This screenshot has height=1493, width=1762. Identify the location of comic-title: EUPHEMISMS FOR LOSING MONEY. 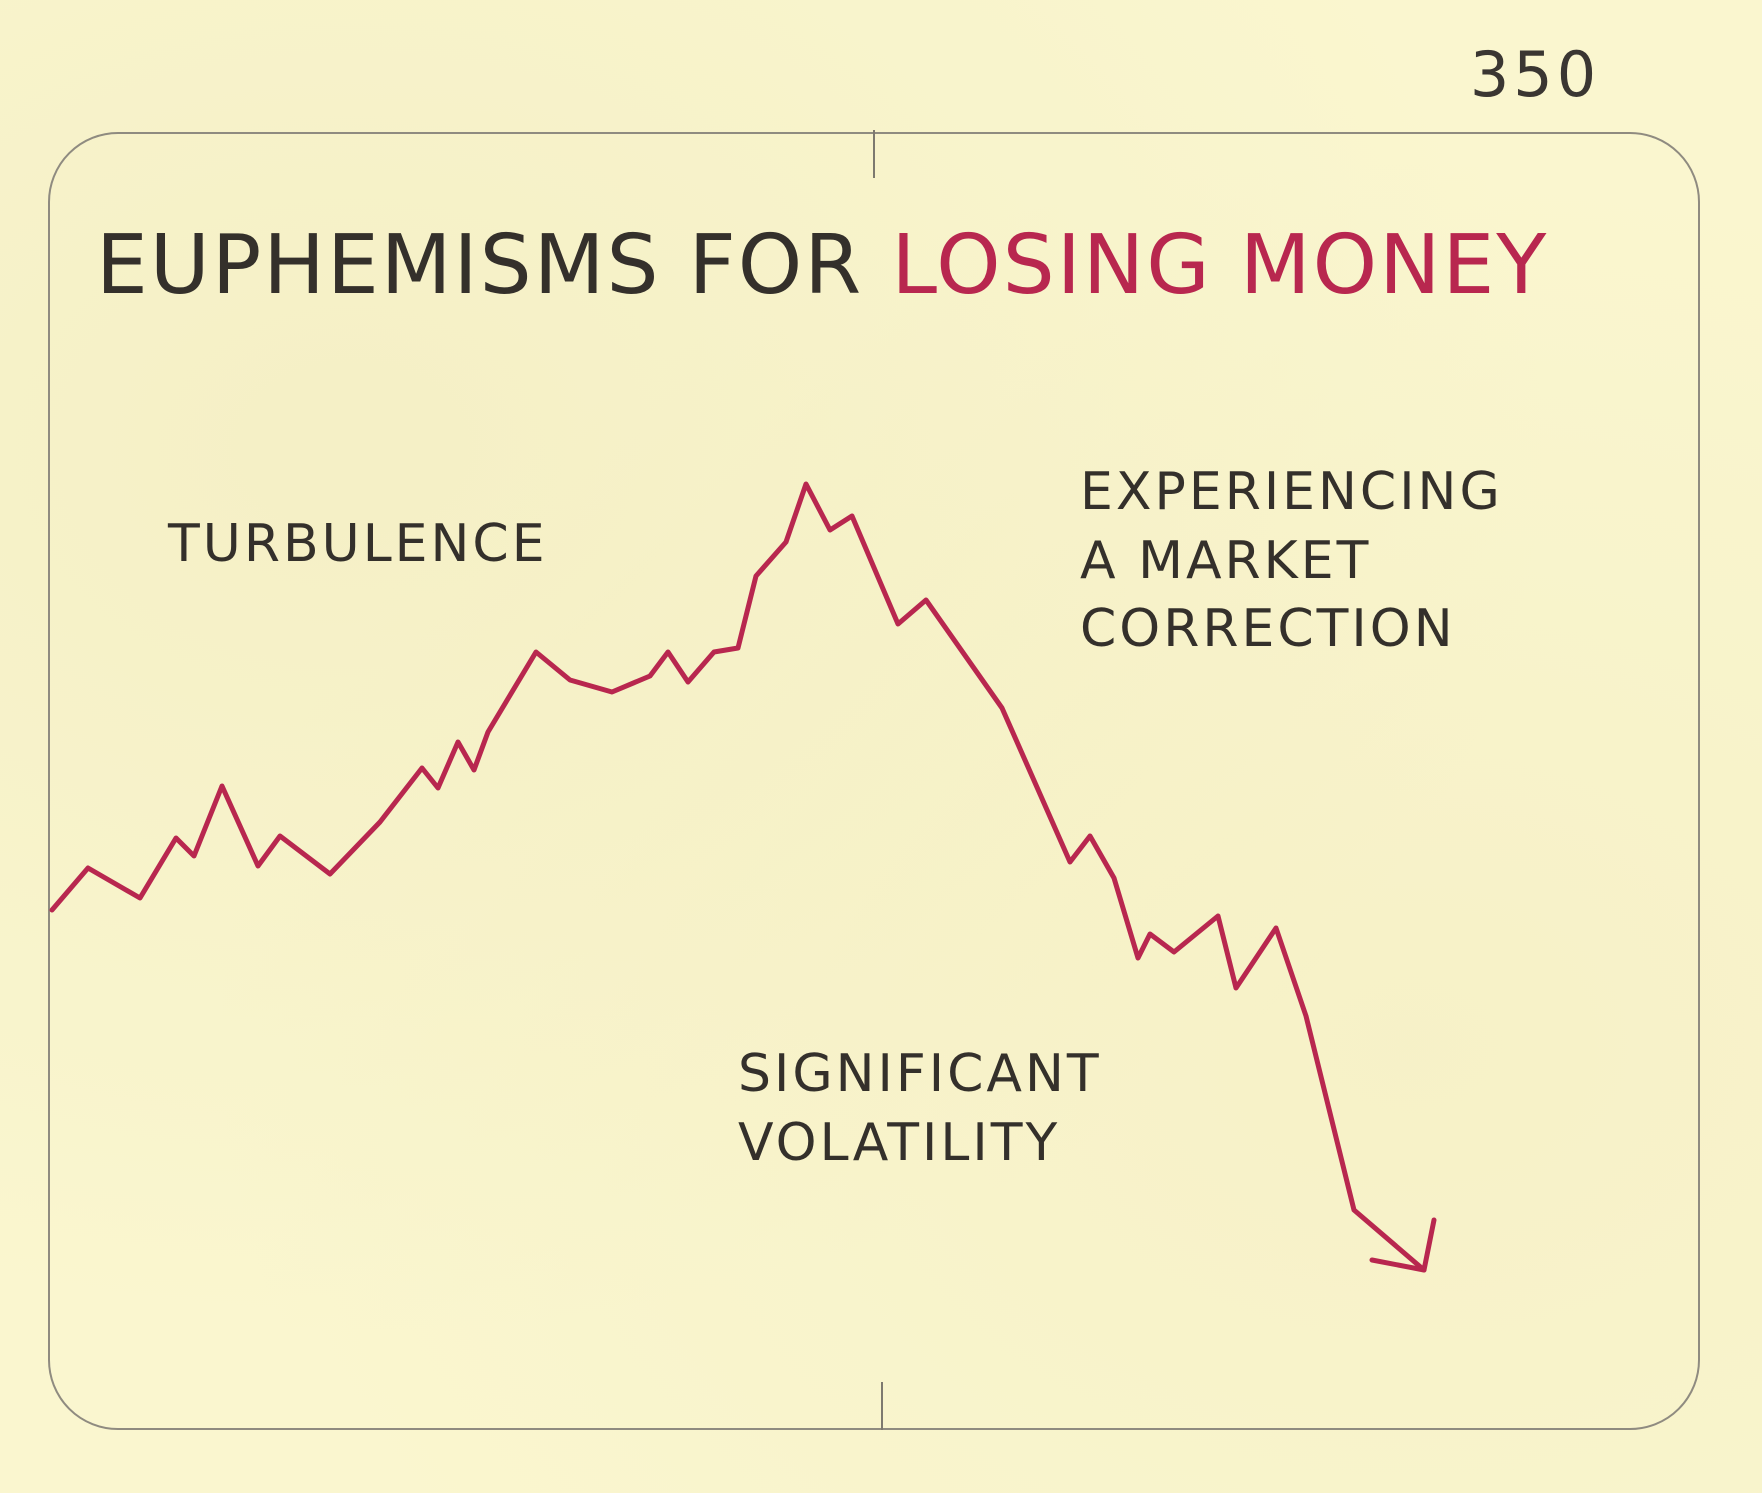
(876, 265).